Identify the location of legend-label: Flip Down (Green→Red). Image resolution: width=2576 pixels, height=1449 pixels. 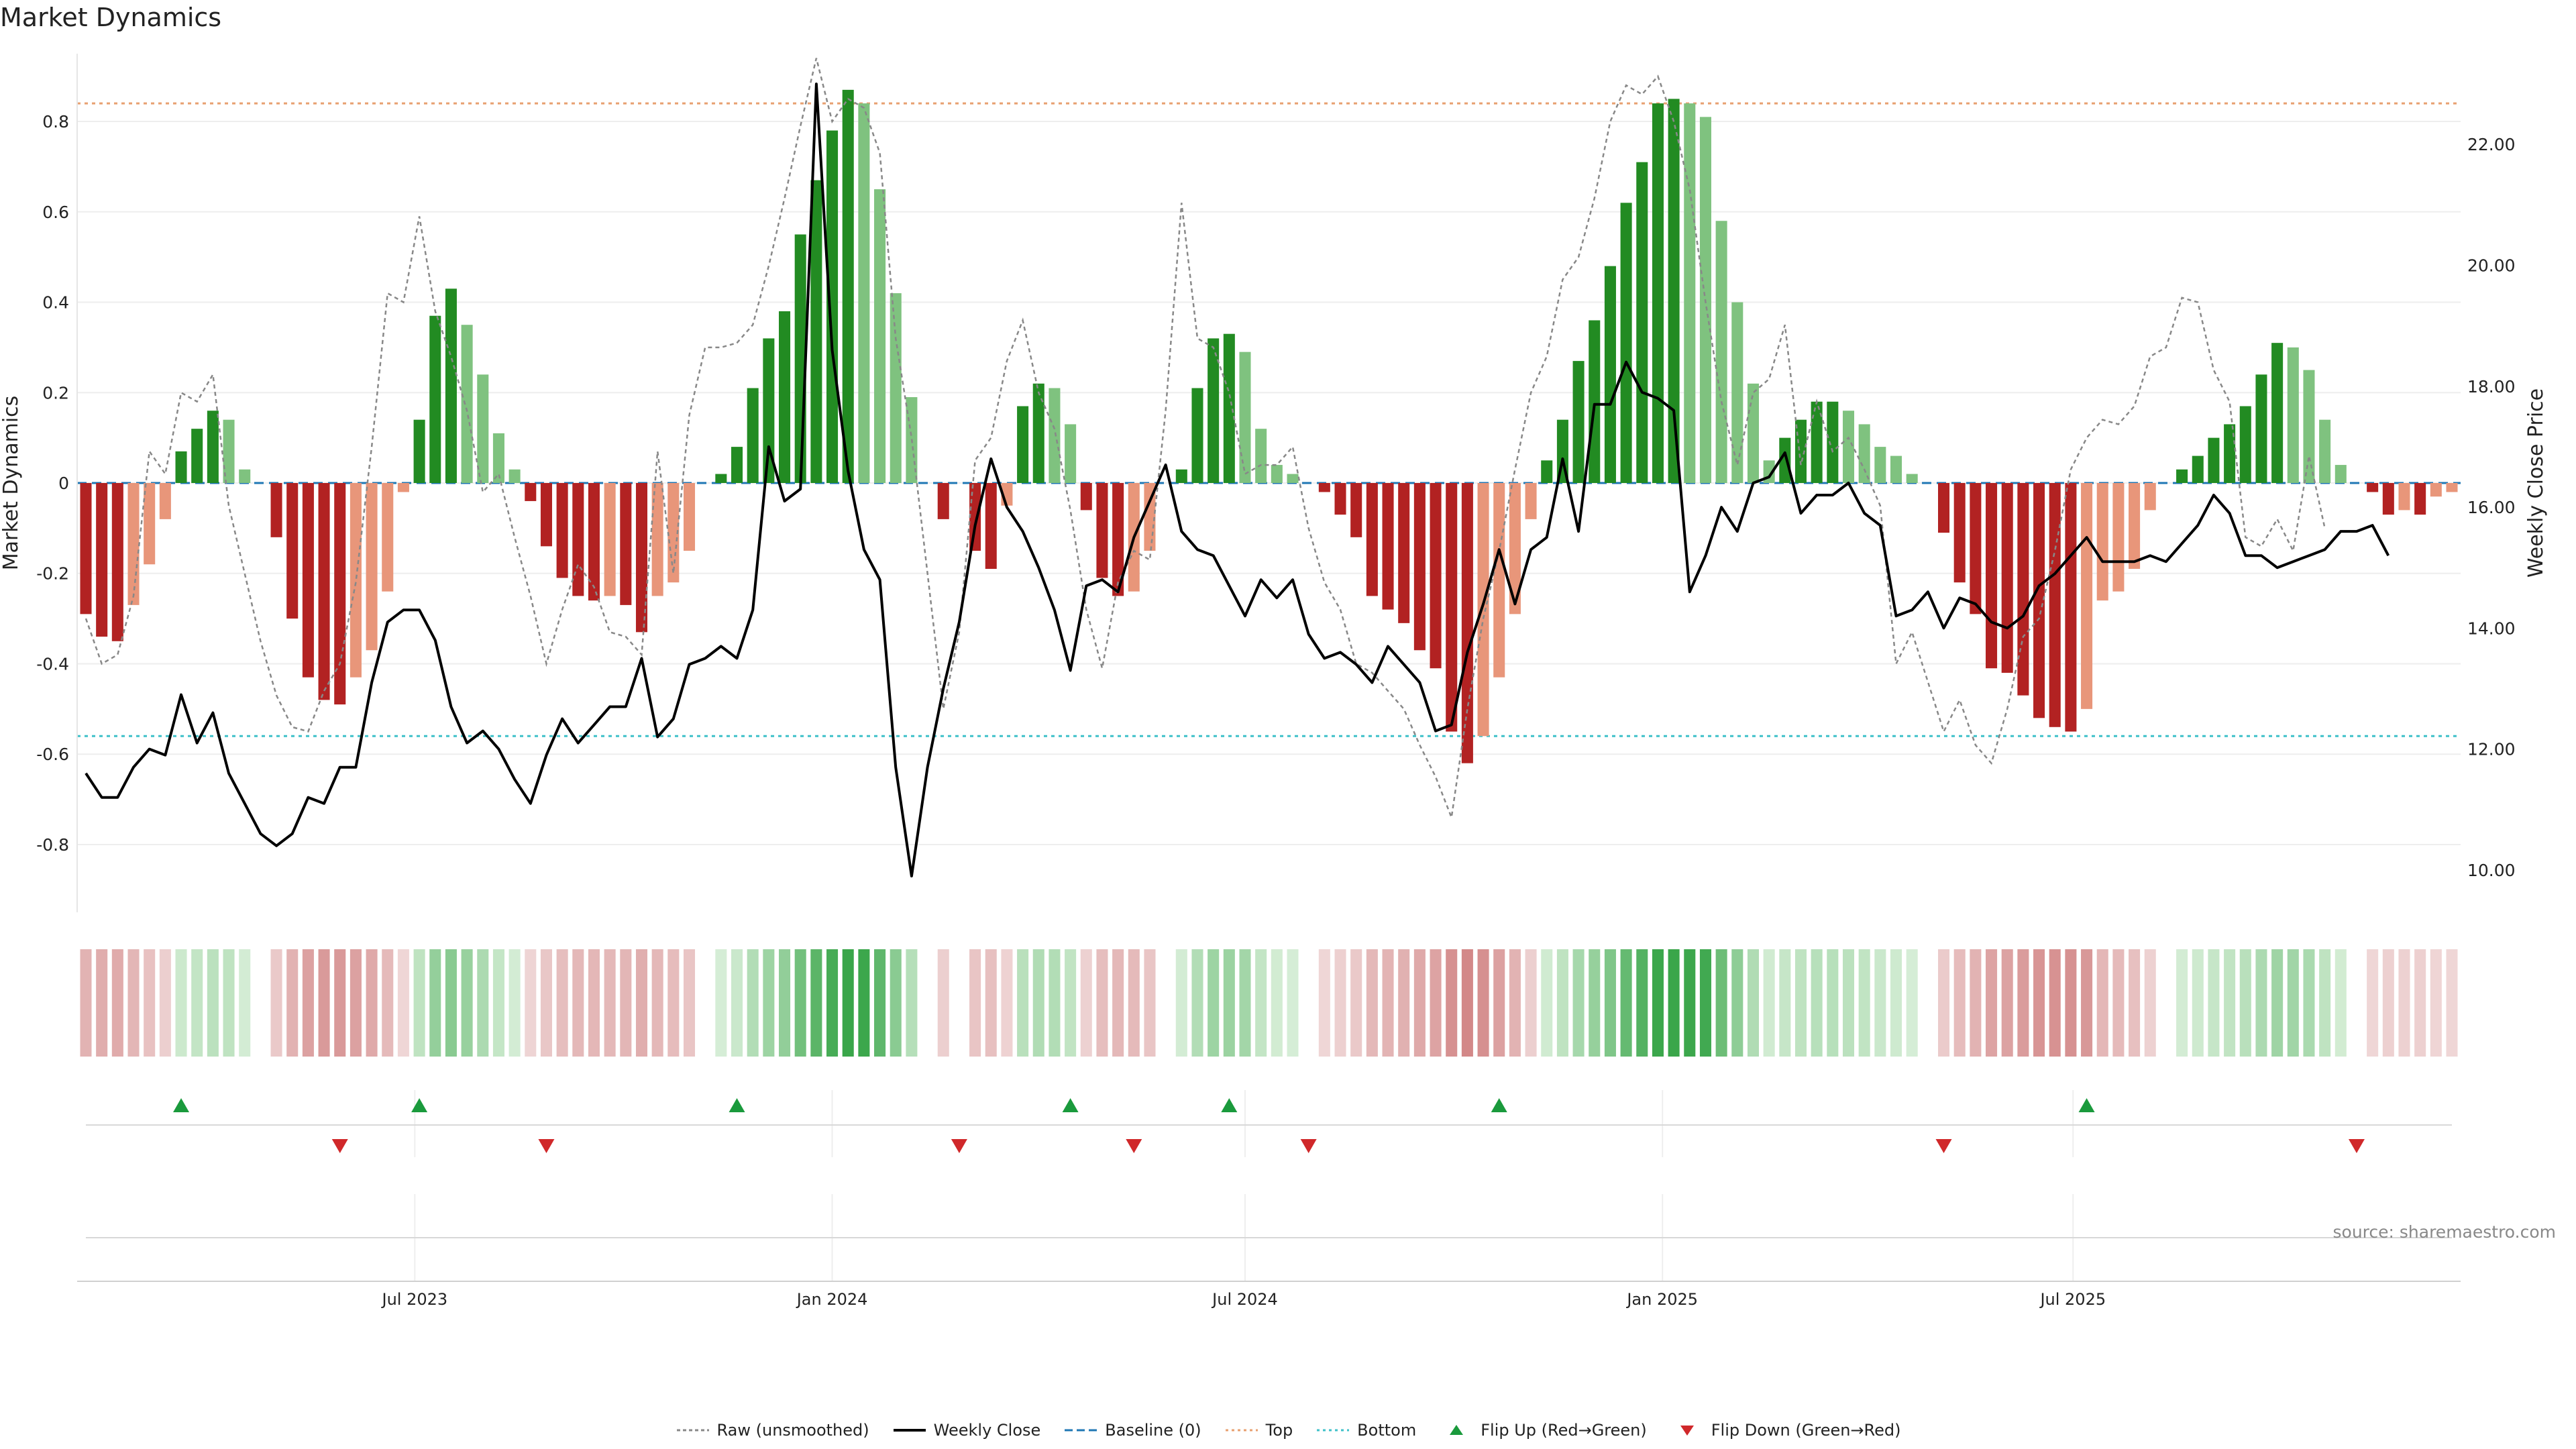
(1806, 1430).